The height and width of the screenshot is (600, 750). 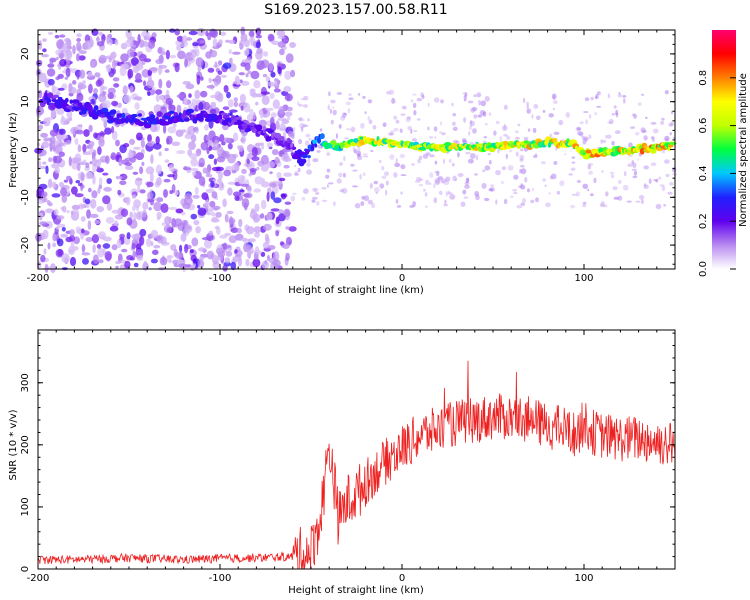 I want to click on x-tick-label: 0, so click(x=402, y=578).